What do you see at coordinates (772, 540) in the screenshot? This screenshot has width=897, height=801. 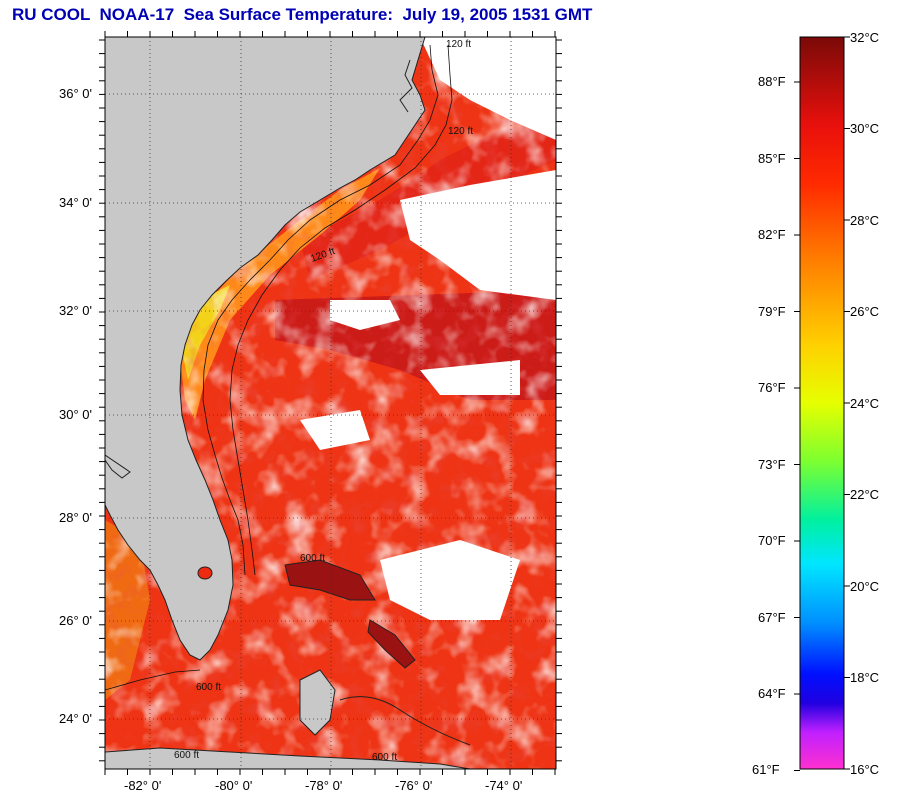 I see `colorbar-fahrenheit-label: 70°F` at bounding box center [772, 540].